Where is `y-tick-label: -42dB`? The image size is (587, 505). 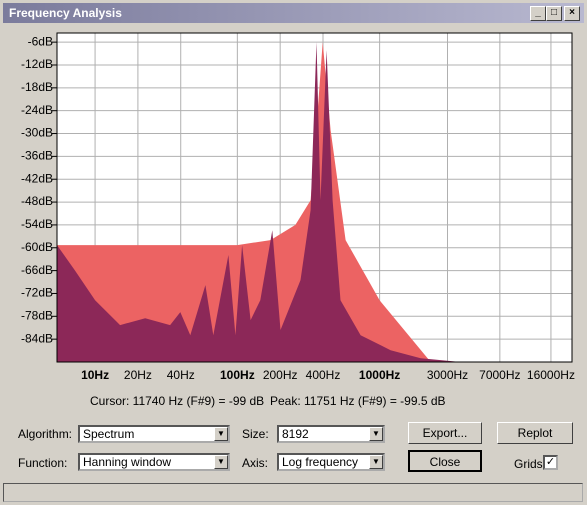 y-tick-label: -42dB is located at coordinates (37, 178).